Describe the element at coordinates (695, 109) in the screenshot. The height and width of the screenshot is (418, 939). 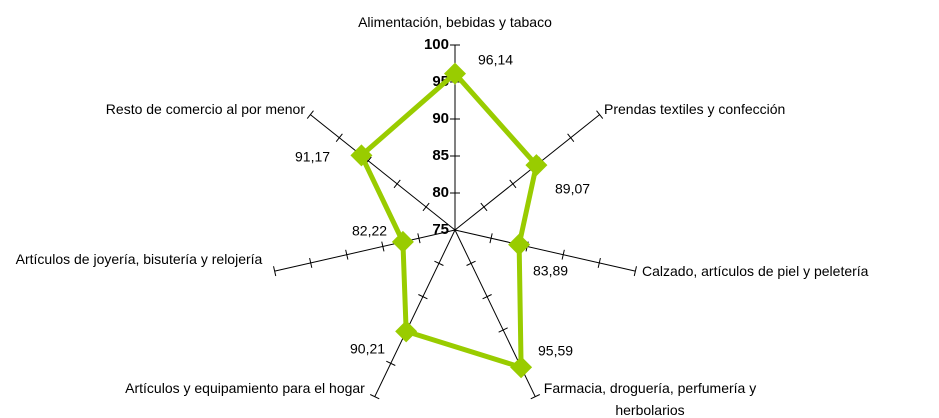
I see `category-label: Prendas textiles y confección` at that location.